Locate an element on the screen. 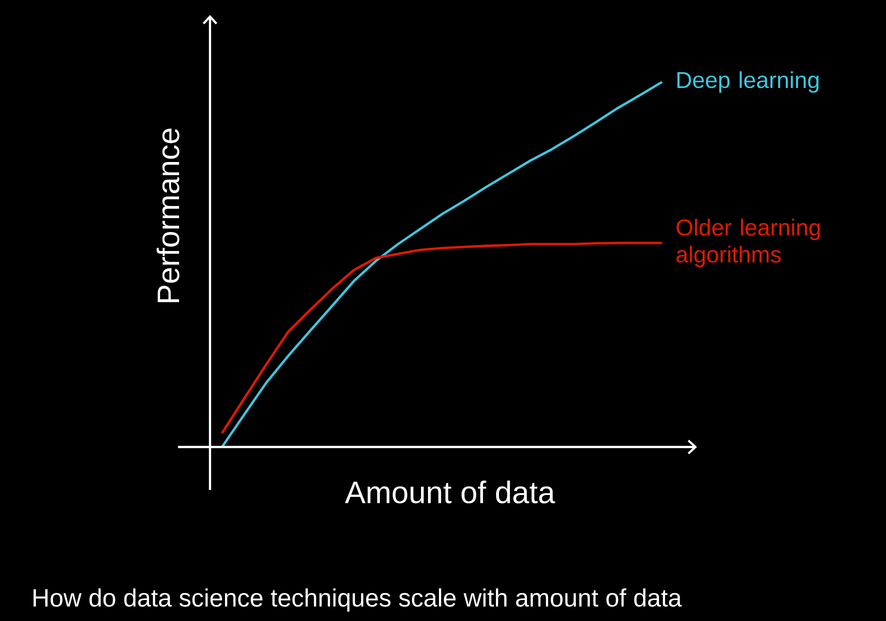 Image resolution: width=886 pixels, height=621 pixels. x-axis-title: Amount of data is located at coordinates (450, 492).